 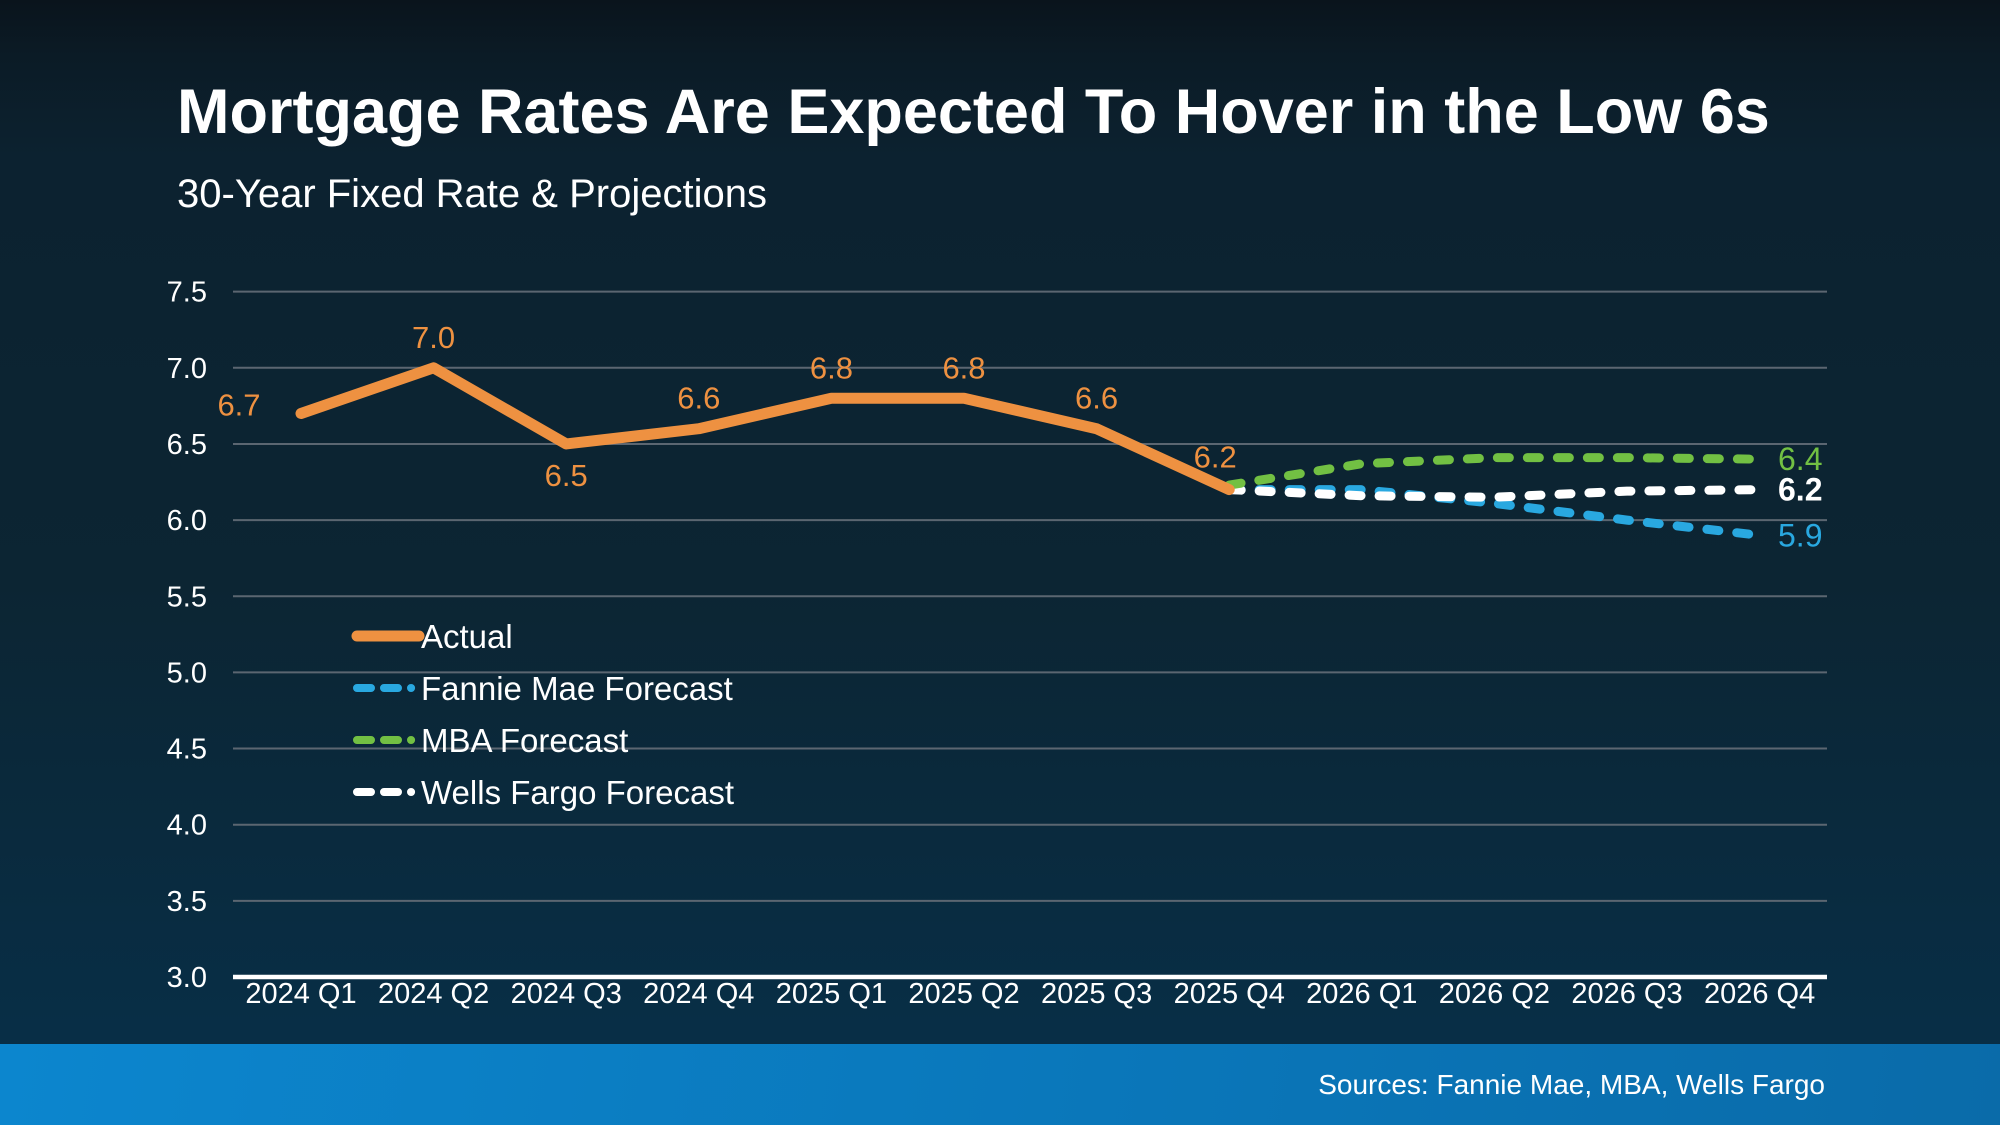 What do you see at coordinates (524, 740) in the screenshot?
I see `legend-label-mba-forecast: MBA Forecast` at bounding box center [524, 740].